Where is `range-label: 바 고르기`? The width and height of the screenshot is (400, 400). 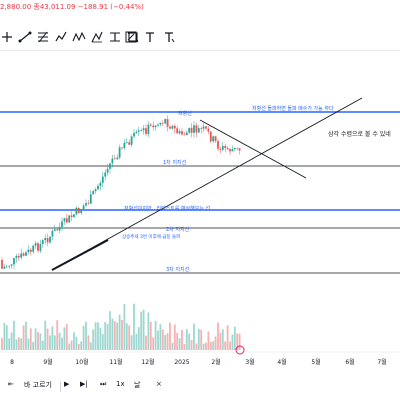 range-label: 바 고르기 is located at coordinates (38, 385).